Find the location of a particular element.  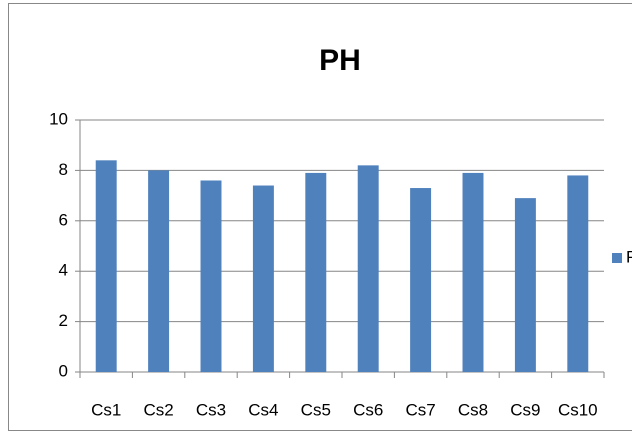

x-tick-label: Cs5 is located at coordinates (316, 409).